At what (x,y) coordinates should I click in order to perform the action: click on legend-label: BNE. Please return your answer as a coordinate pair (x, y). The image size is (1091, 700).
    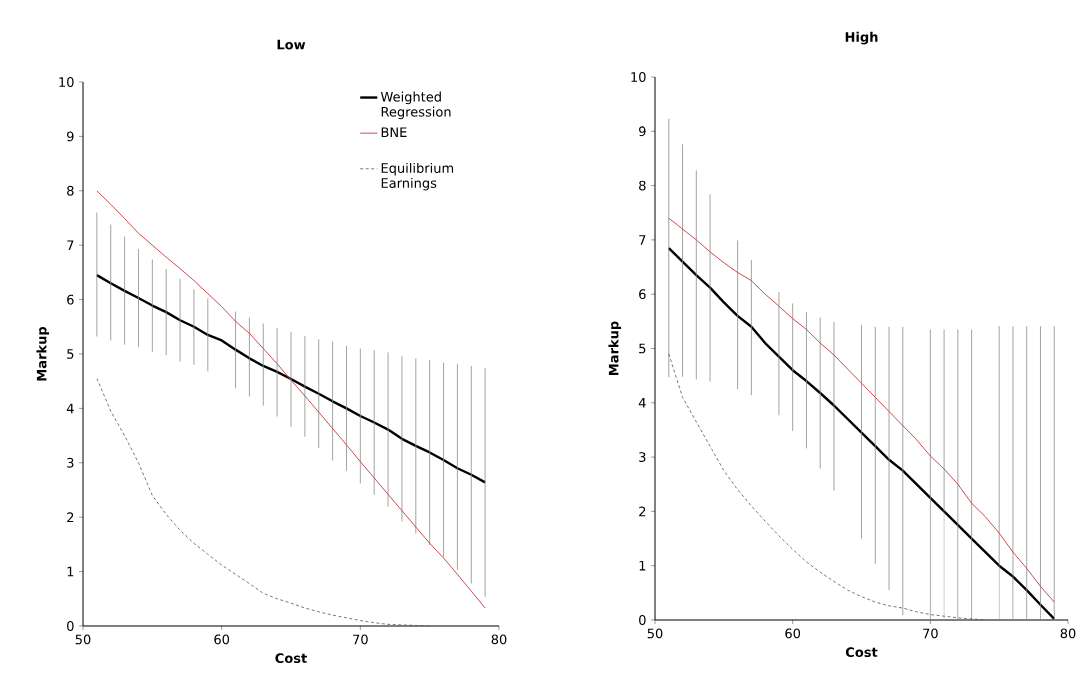
    Looking at the image, I should click on (394, 132).